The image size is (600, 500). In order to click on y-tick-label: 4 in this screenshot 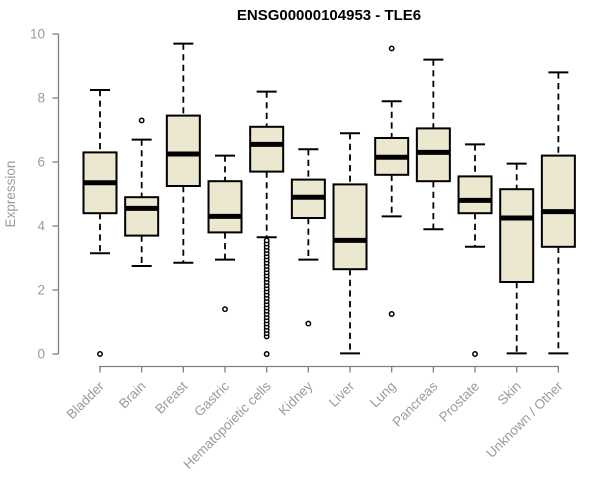, I will do `click(41, 226)`.